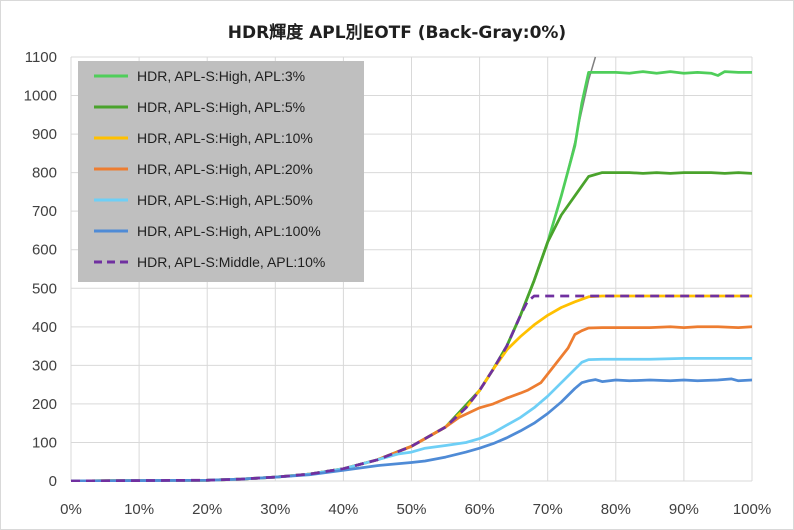  I want to click on x-tick-label: 90%, so click(684, 509).